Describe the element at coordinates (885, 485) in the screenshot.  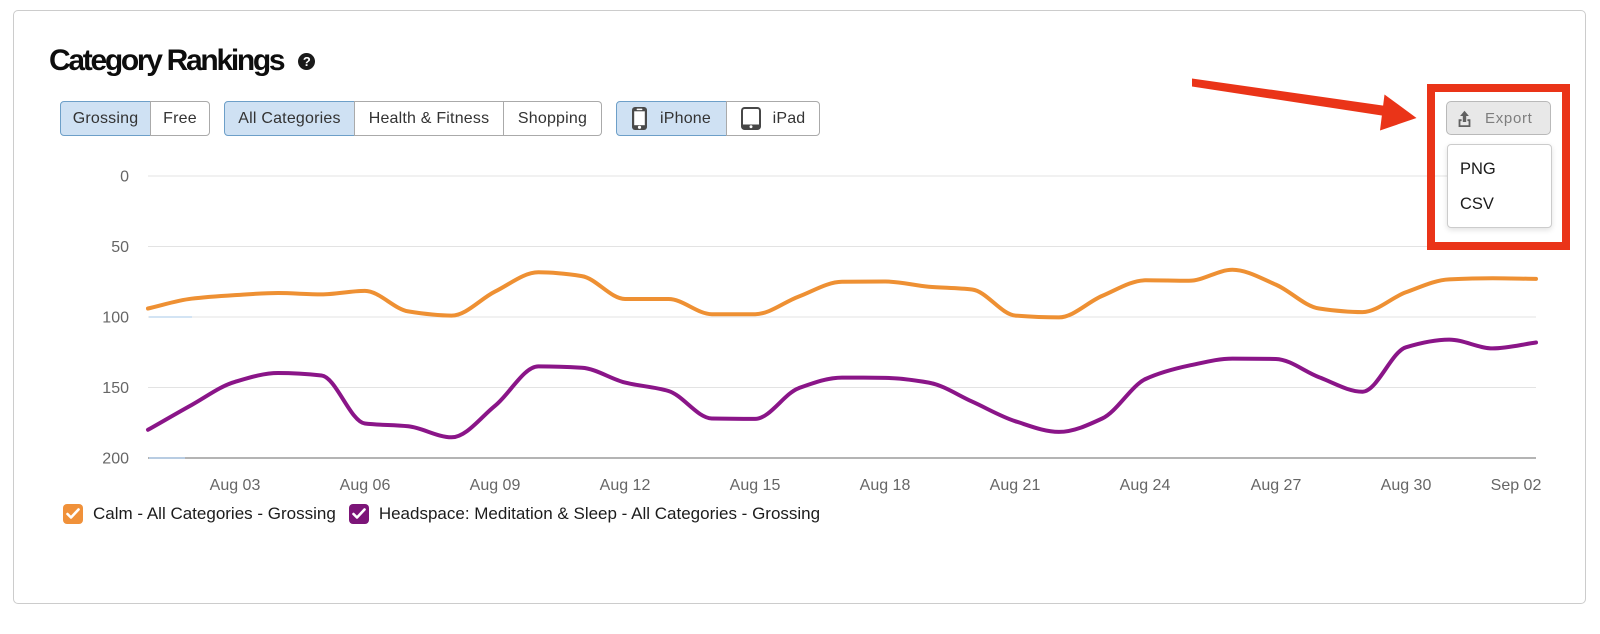
I see `svg-text: Aug 18` at that location.